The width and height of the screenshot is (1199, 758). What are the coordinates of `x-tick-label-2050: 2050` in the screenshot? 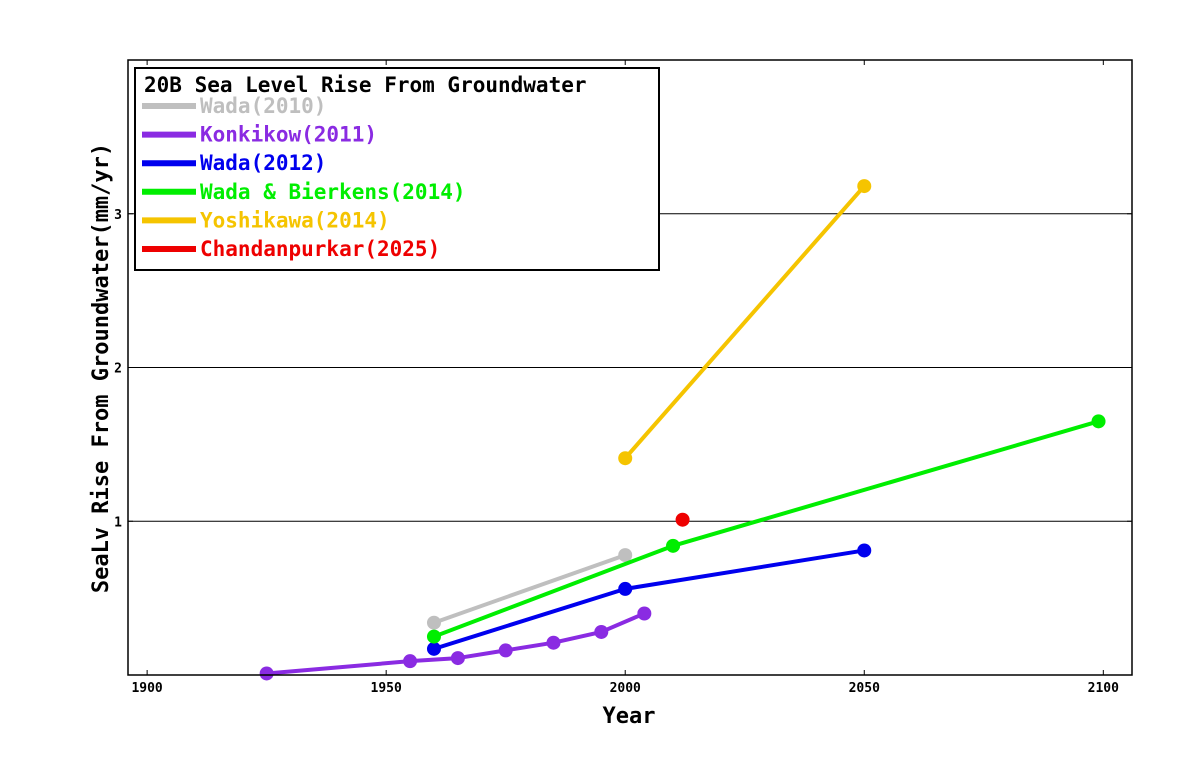 It's located at (864, 688).